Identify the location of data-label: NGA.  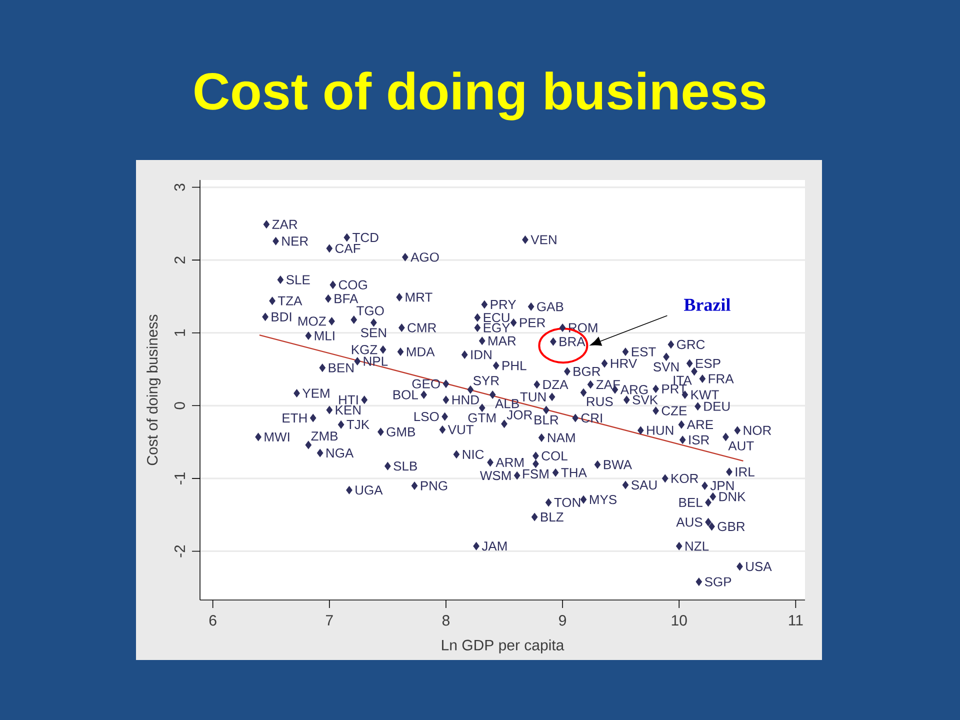
(340, 453).